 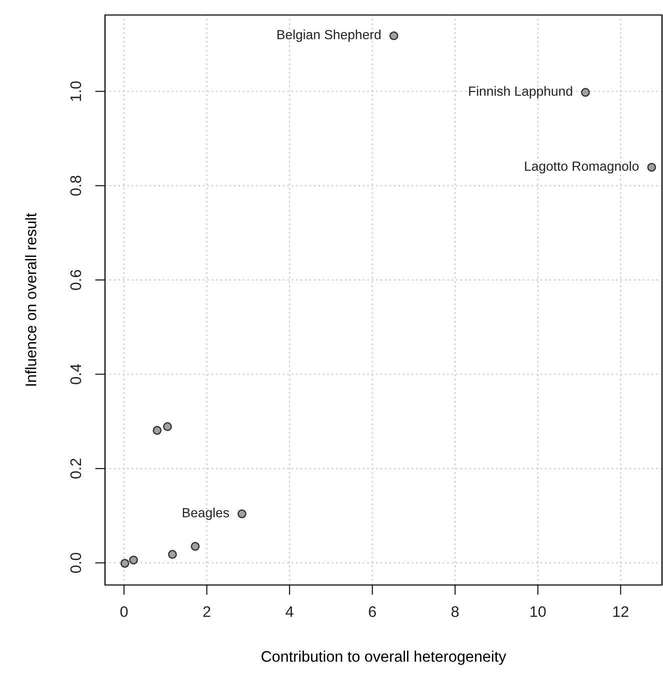 I want to click on x-tick-label: 0, so click(x=124, y=612).